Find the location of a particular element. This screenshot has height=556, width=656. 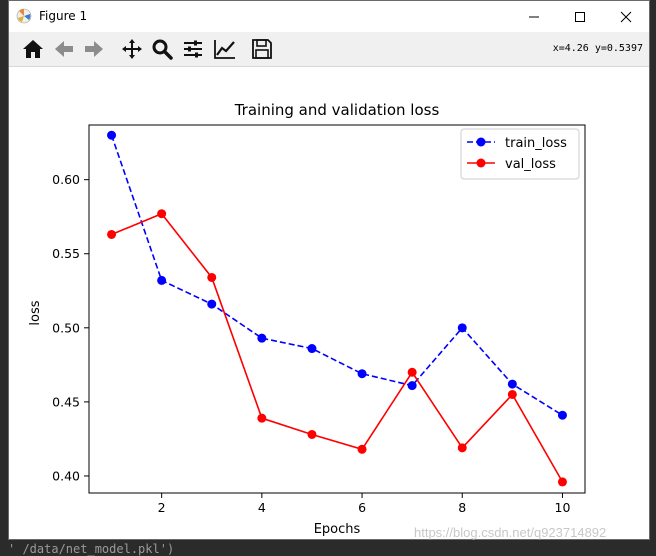

matplotlib-app-icon is located at coordinates (24, 16).